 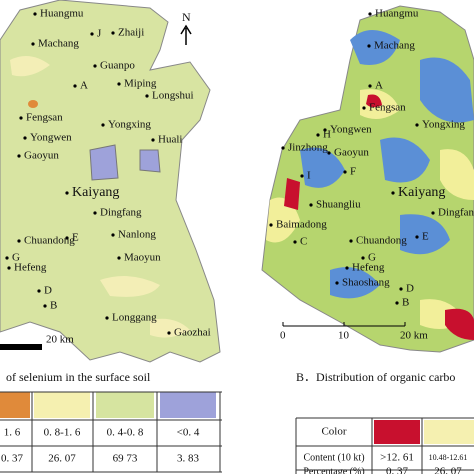 What do you see at coordinates (134, 318) in the screenshot?
I see `place-label: Longgang` at bounding box center [134, 318].